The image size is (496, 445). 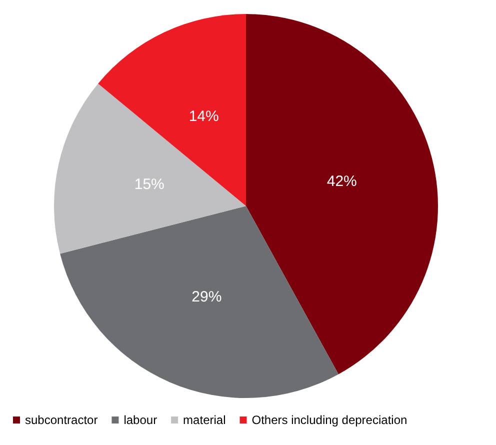 What do you see at coordinates (61, 420) in the screenshot?
I see `legend-label: subcontractor` at bounding box center [61, 420].